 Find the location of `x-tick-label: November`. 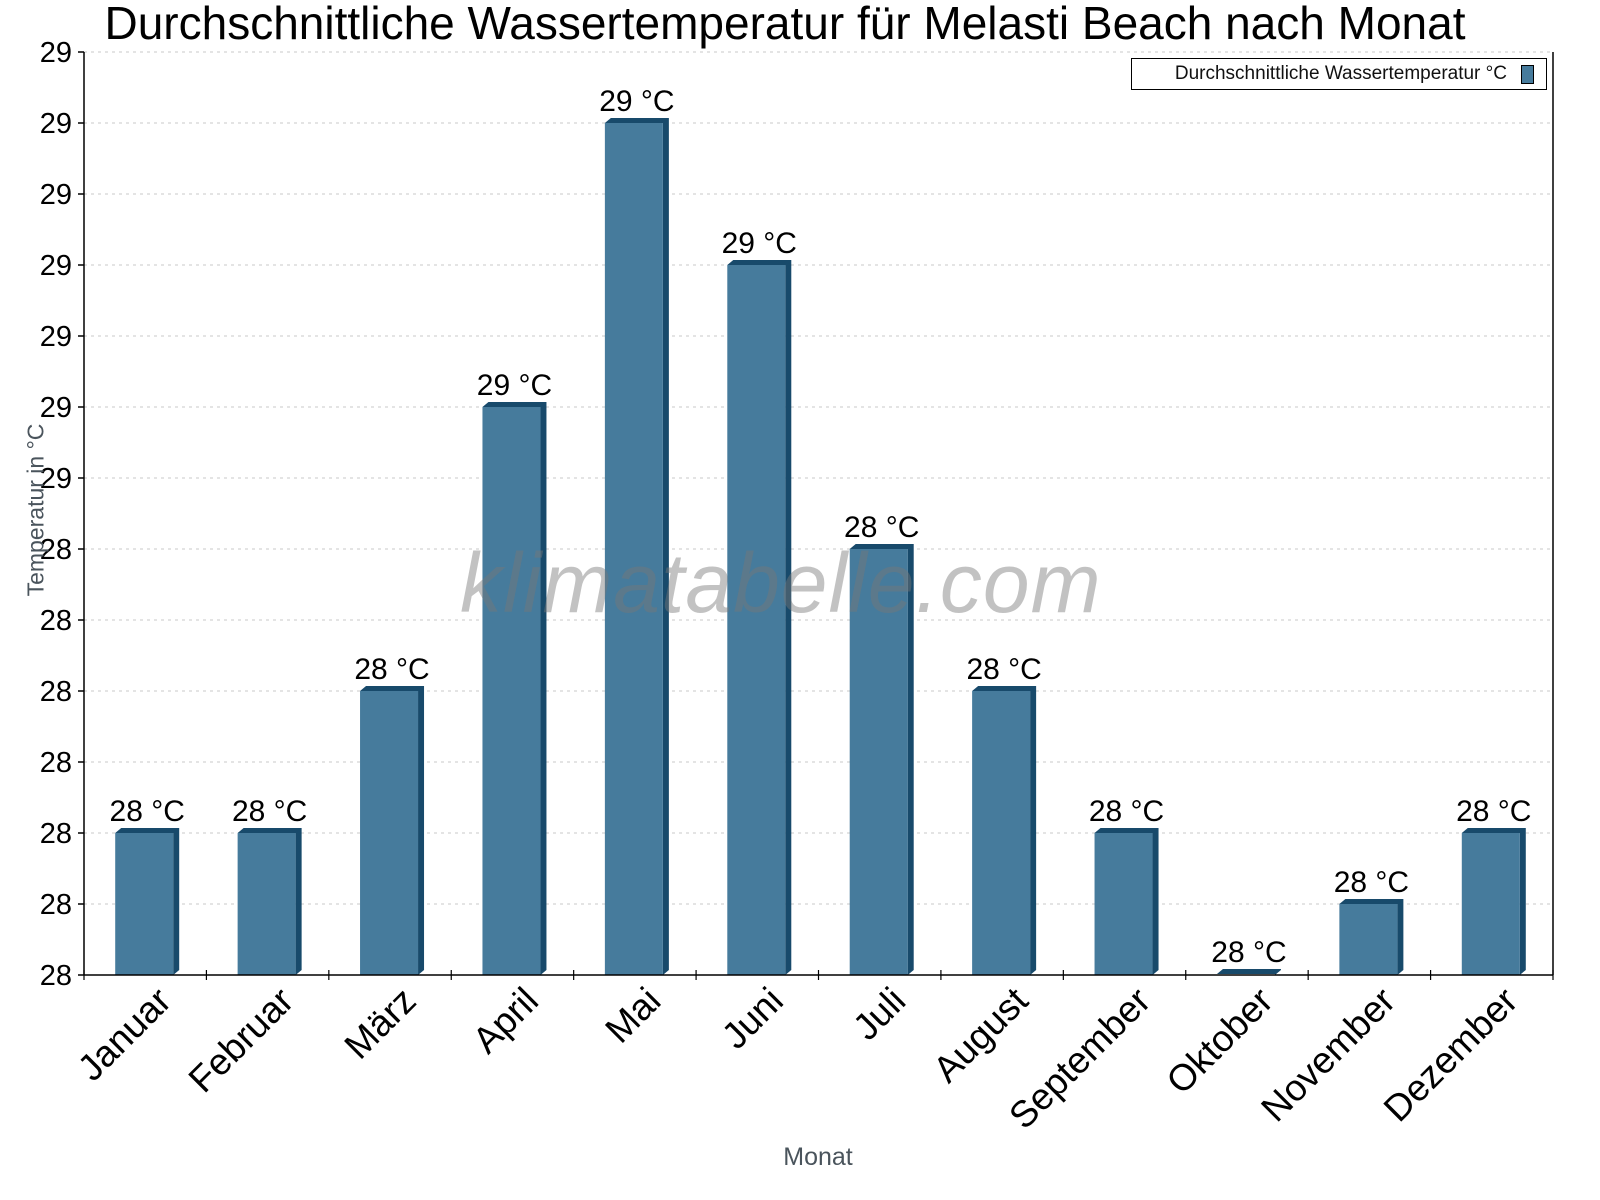

x-tick-label: November is located at coordinates (1328, 1055).